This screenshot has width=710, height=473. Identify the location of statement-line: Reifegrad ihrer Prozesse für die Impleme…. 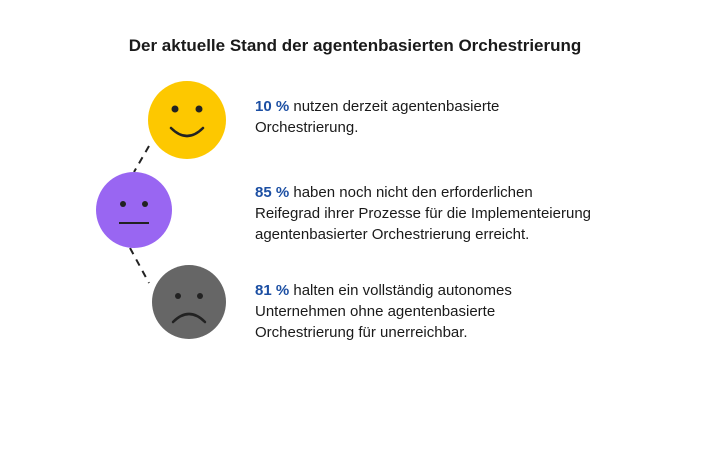
(465, 213).